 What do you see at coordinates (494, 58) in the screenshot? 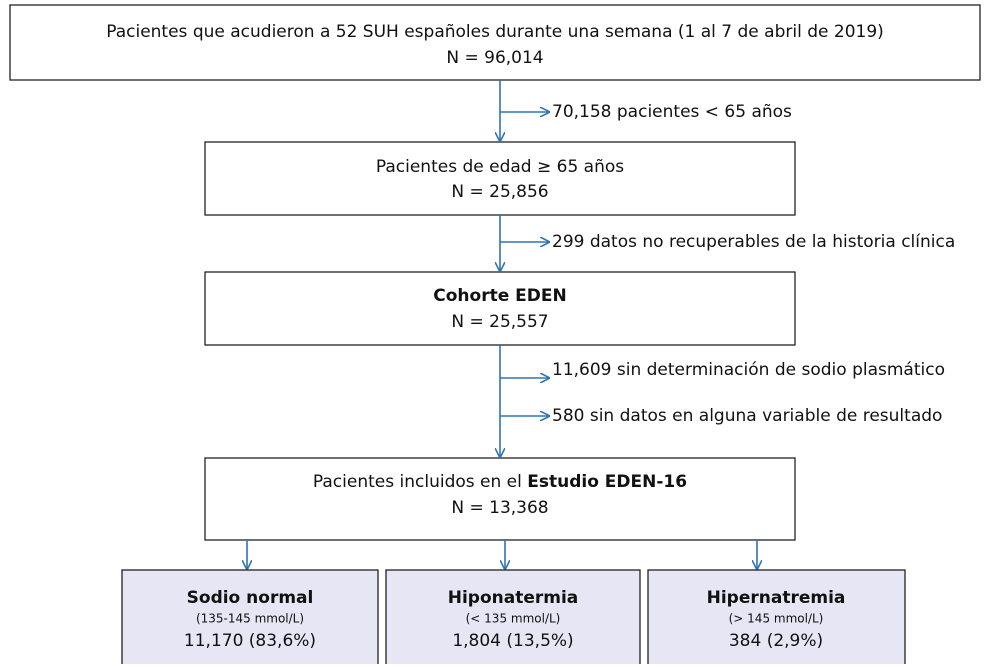
I see `box-text: N = 96,014` at bounding box center [494, 58].